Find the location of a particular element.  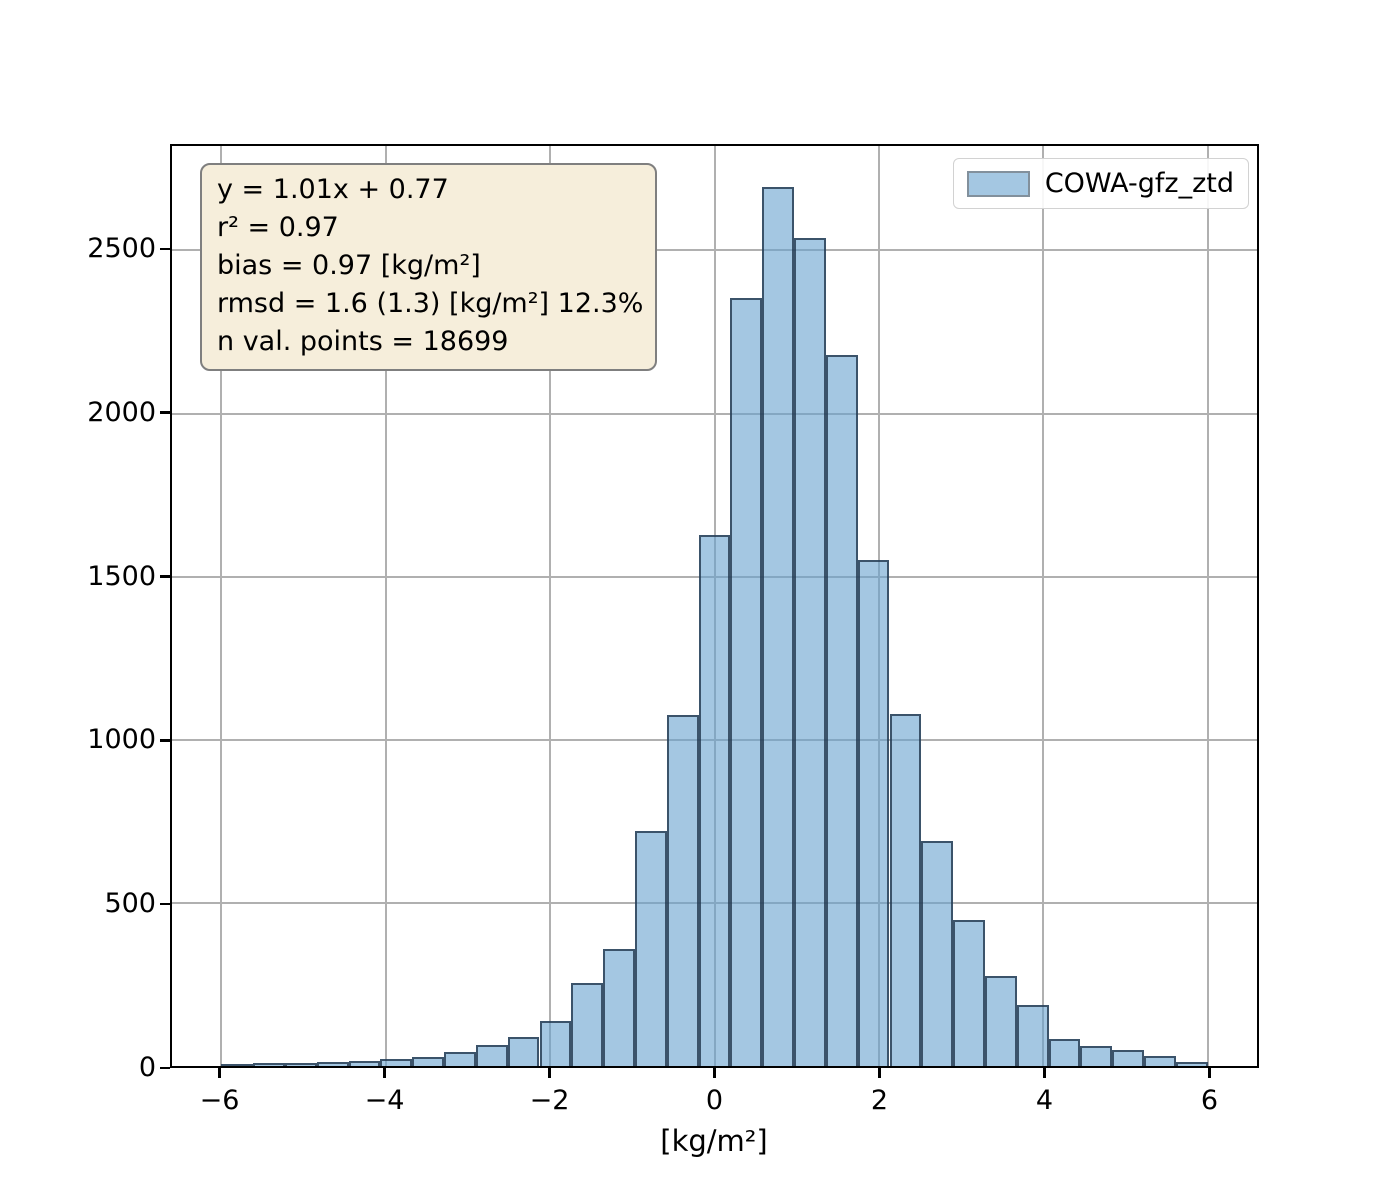

y-tick-label: 2500 is located at coordinates (121, 248).